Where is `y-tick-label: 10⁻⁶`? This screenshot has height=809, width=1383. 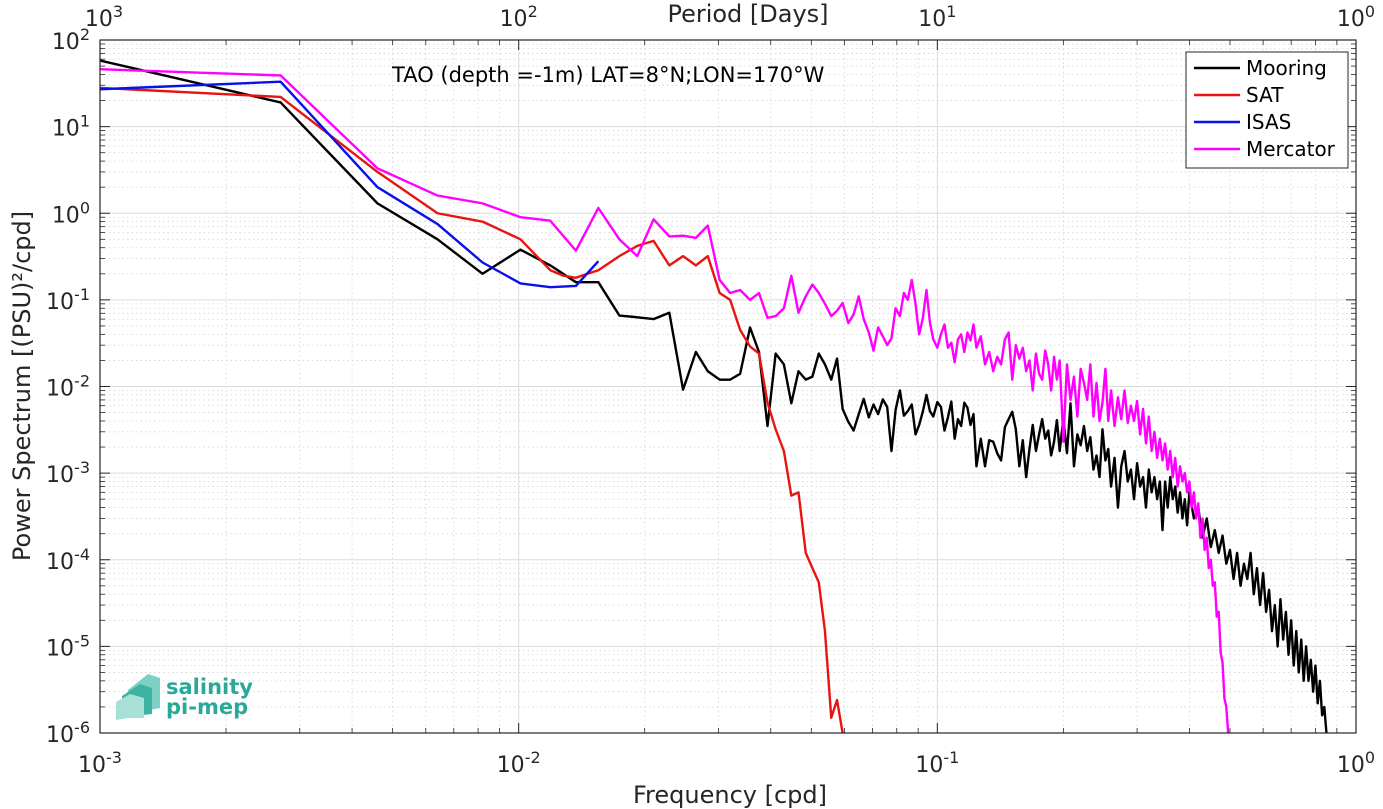
y-tick-label: 10⁻⁶ is located at coordinates (68, 733).